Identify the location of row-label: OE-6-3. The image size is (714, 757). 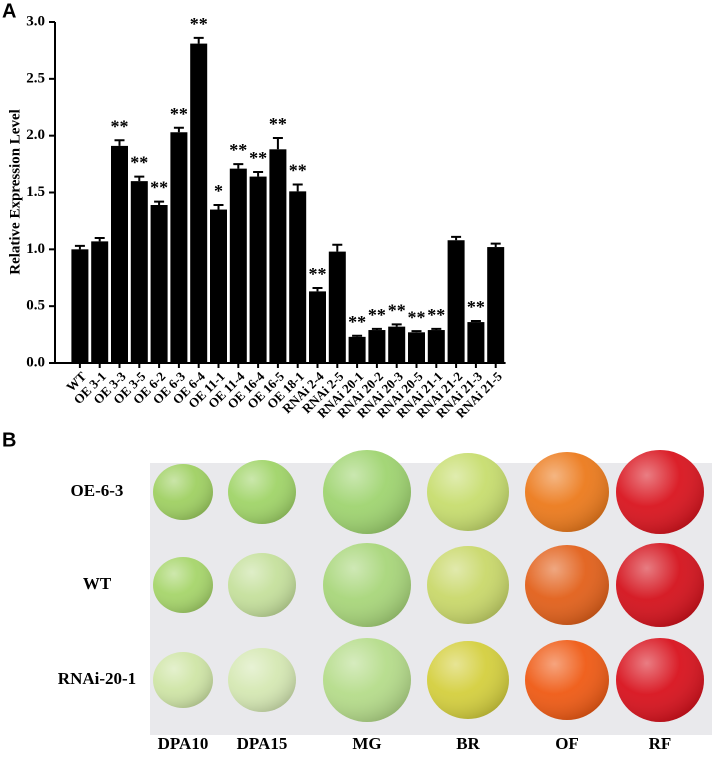
(97, 490).